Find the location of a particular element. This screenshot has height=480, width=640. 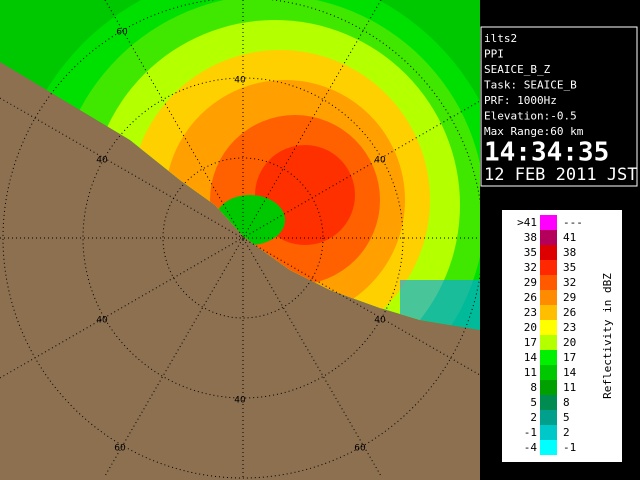

legend-high: 14 is located at coordinates (570, 372).